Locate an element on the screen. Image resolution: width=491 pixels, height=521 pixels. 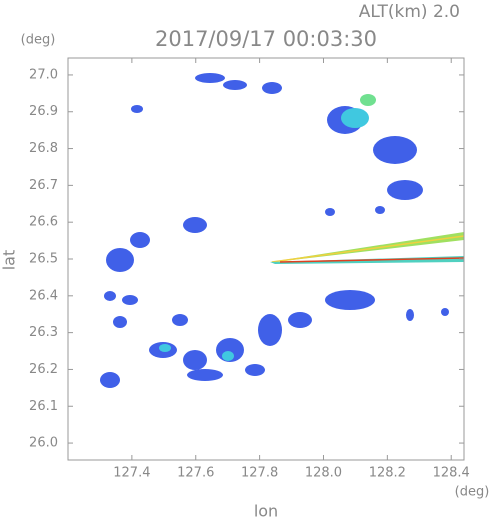
y-tick-label: 26.3 is located at coordinates (43, 332).